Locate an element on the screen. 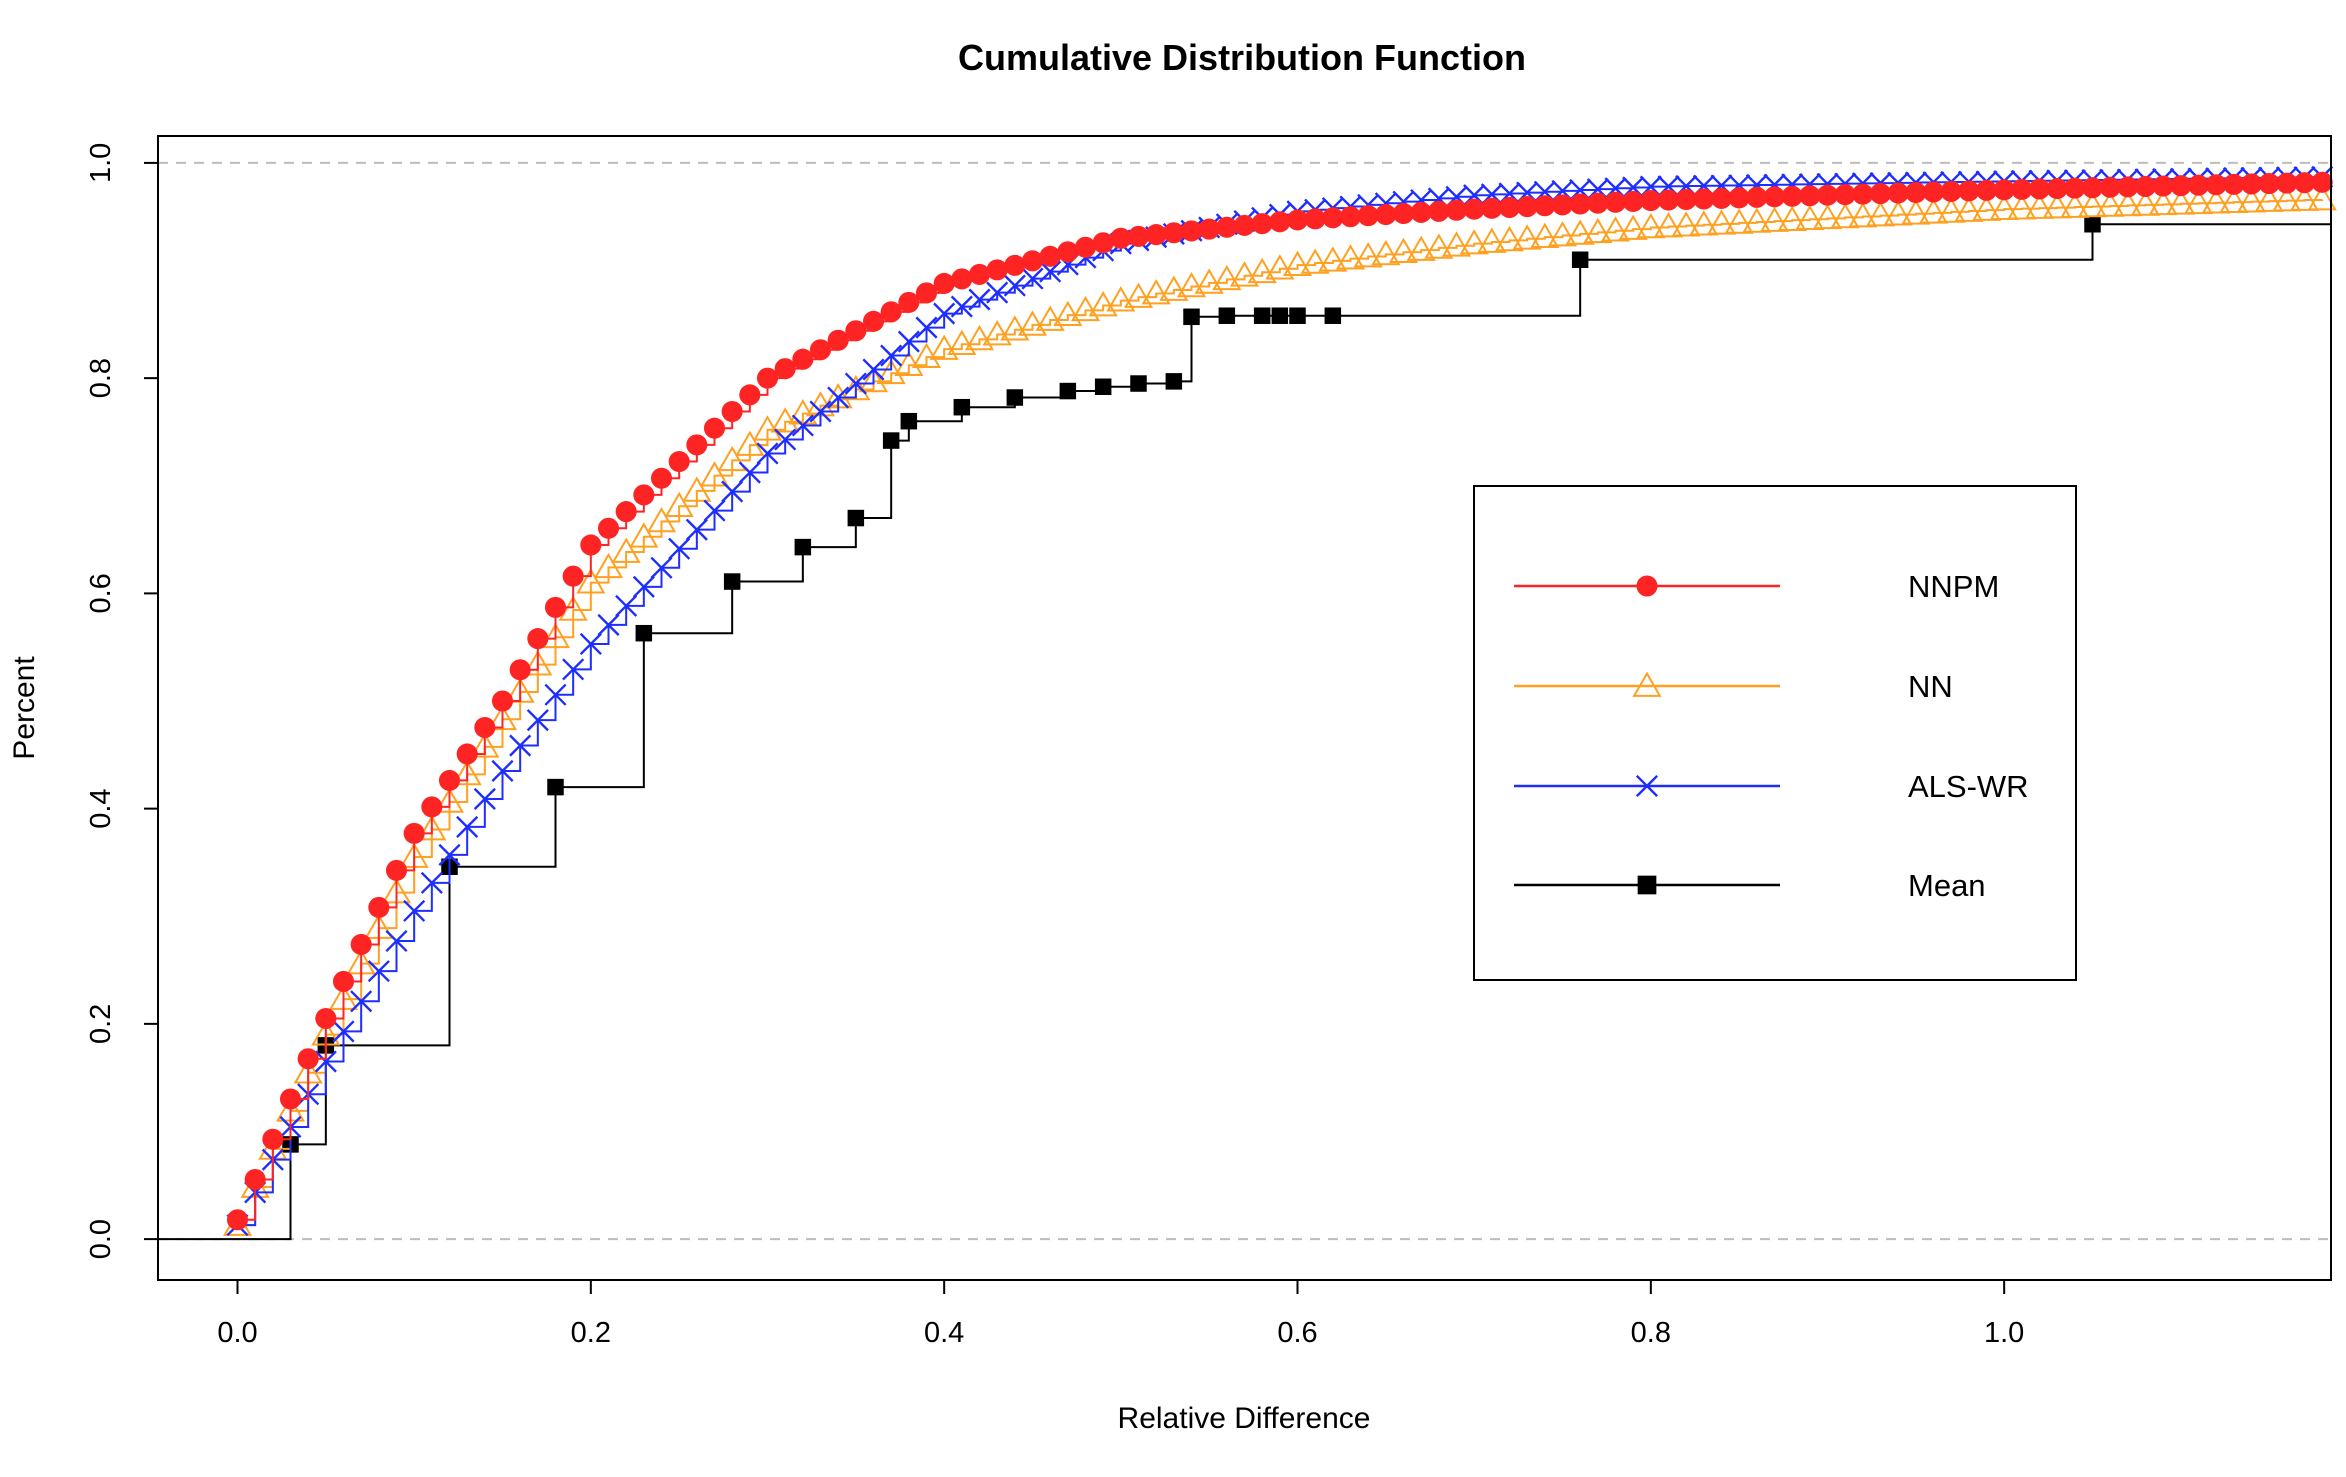 This screenshot has width=2346, height=1477. legend-entries: NNPM NN ALS-WR Mean is located at coordinates (1771, 736).